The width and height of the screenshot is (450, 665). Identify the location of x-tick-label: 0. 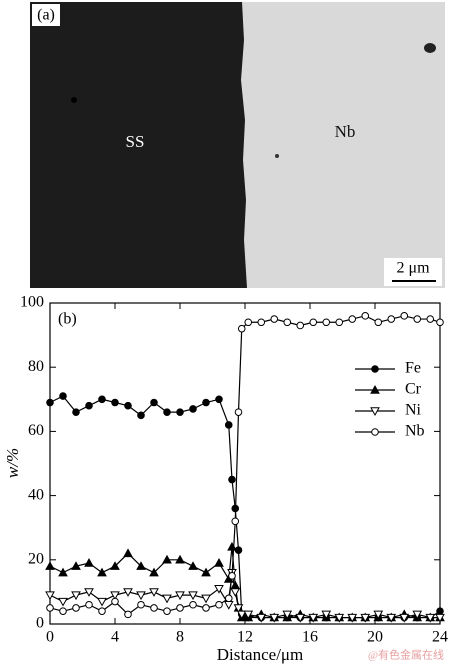
(50, 637).